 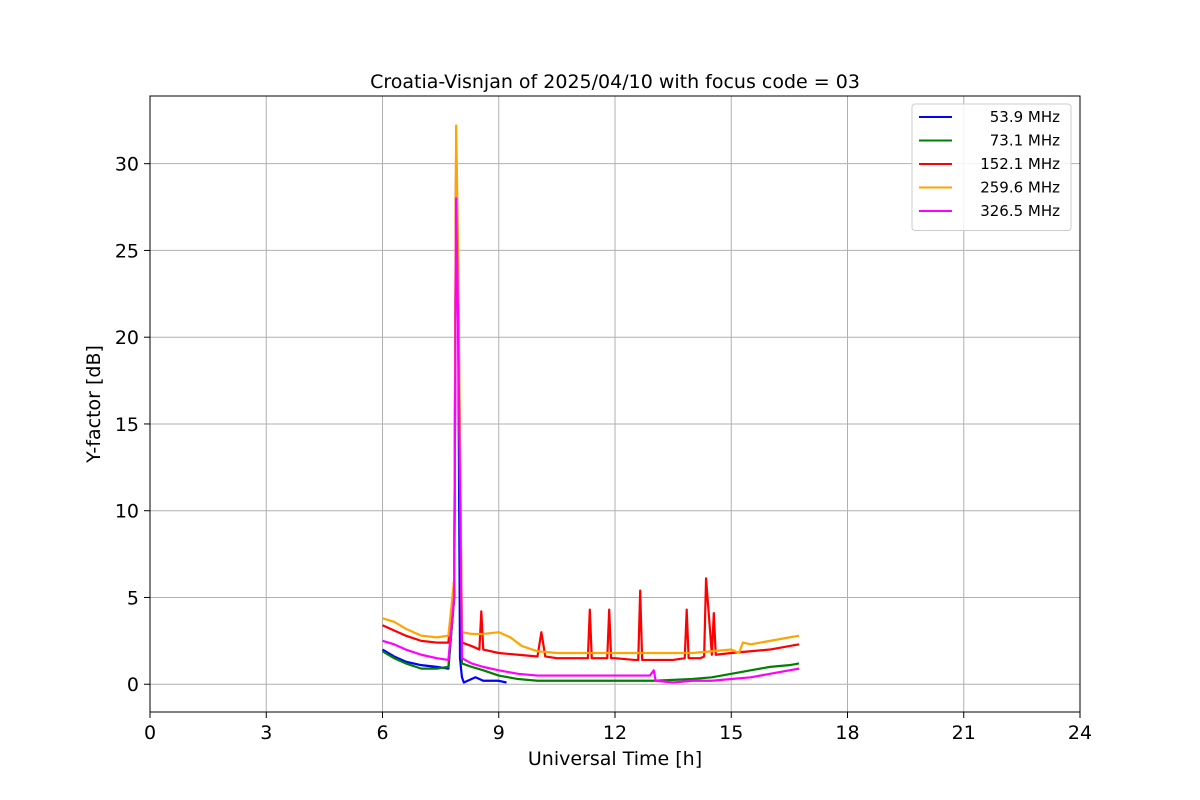 What do you see at coordinates (615, 759) in the screenshot?
I see `x-axis-label: Universal Time [h]` at bounding box center [615, 759].